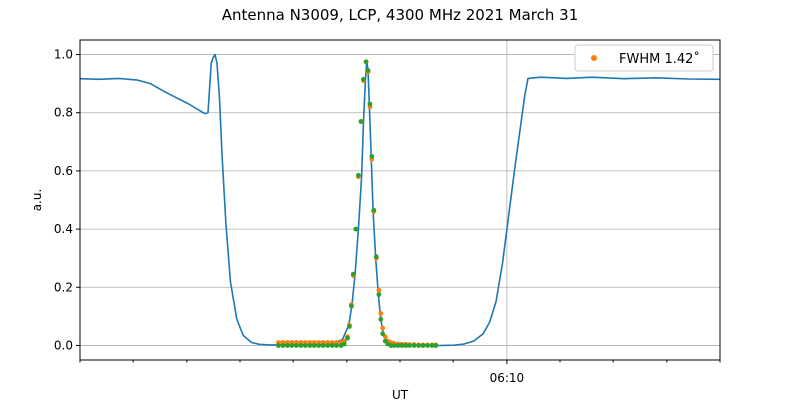 This screenshot has width=800, height=400. What do you see at coordinates (63, 345) in the screenshot?
I see `y-tick-label: 0.0` at bounding box center [63, 345].